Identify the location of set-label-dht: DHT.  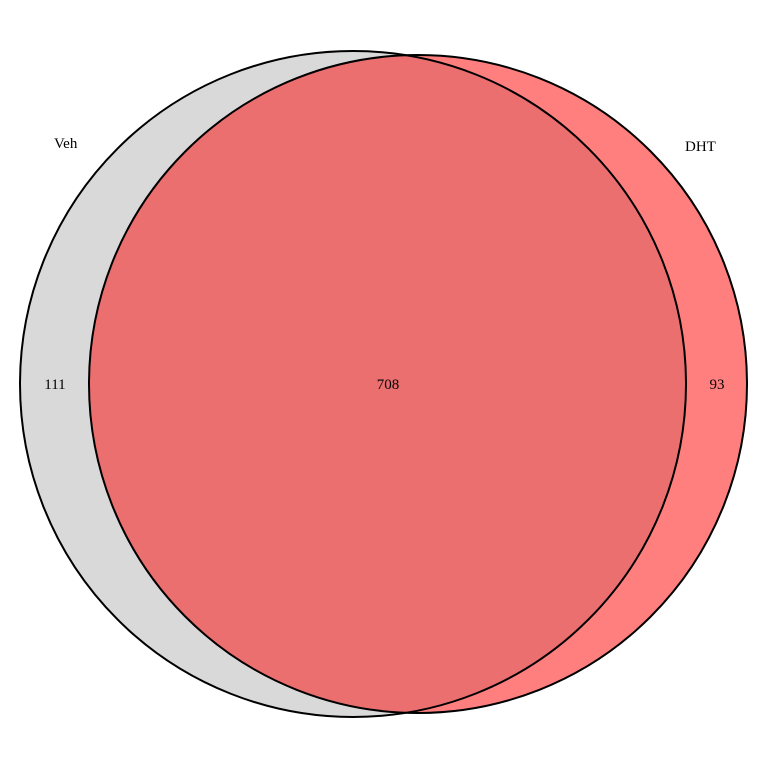
(700, 147).